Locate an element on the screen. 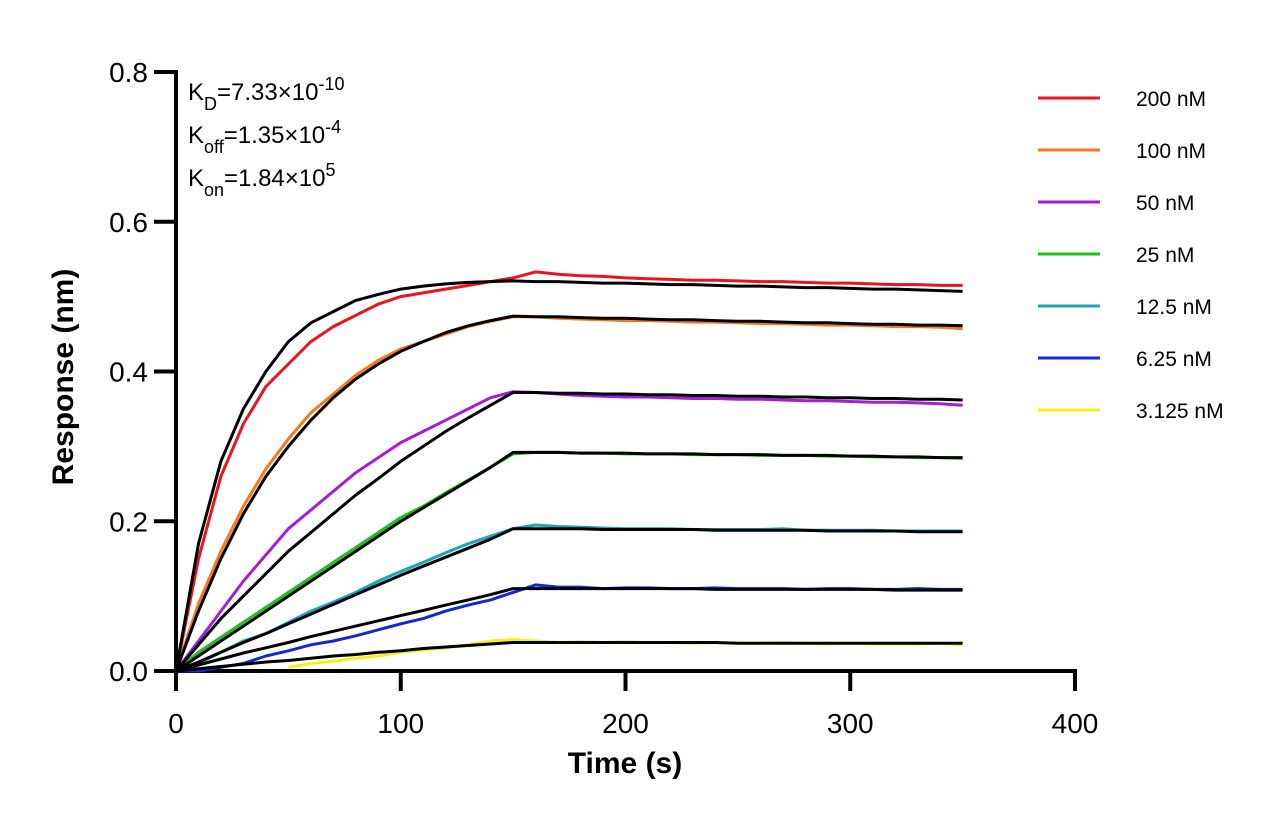 This screenshot has height=825, width=1286. data-line is located at coordinates (569, 628).